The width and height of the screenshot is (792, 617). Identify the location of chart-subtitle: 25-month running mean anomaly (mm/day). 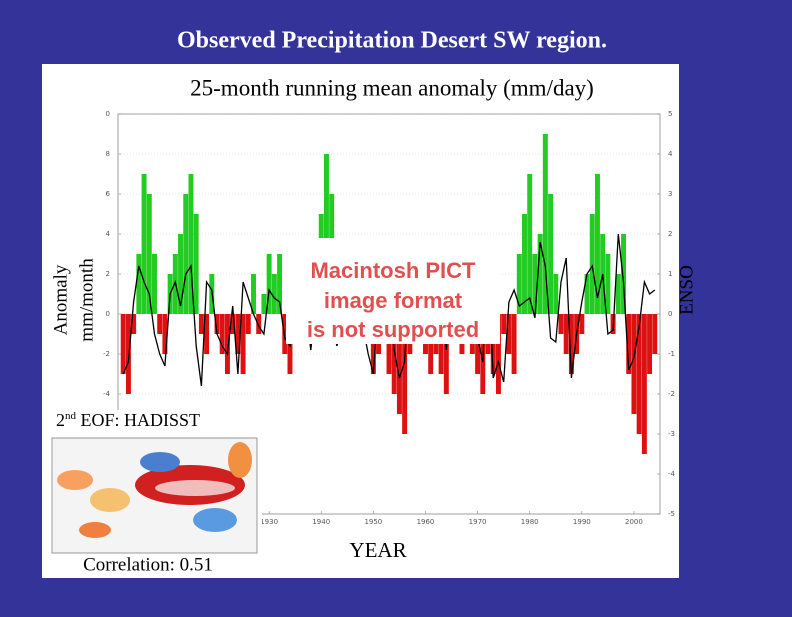
(392, 87).